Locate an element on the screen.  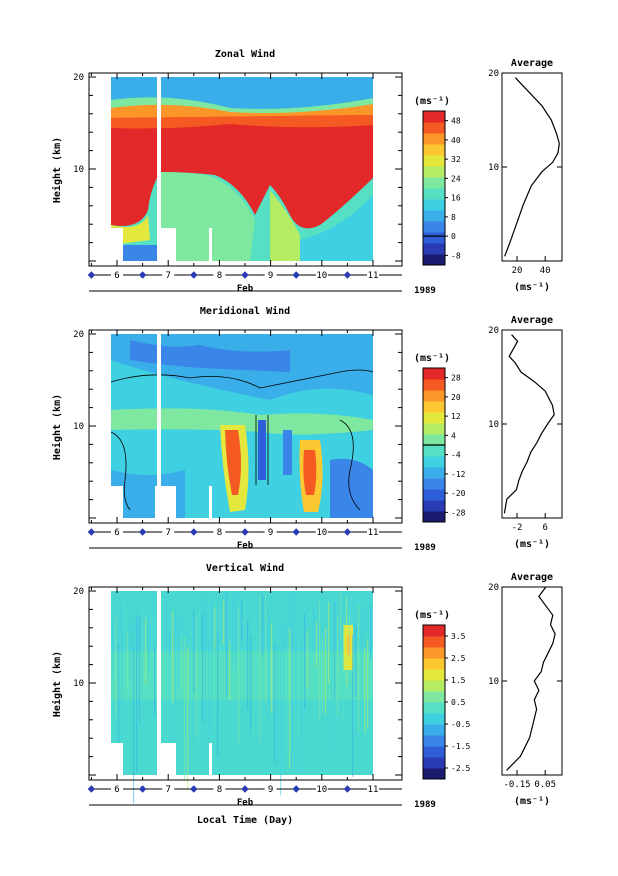
vertical-avg-title: Average is located at coordinates (532, 577).